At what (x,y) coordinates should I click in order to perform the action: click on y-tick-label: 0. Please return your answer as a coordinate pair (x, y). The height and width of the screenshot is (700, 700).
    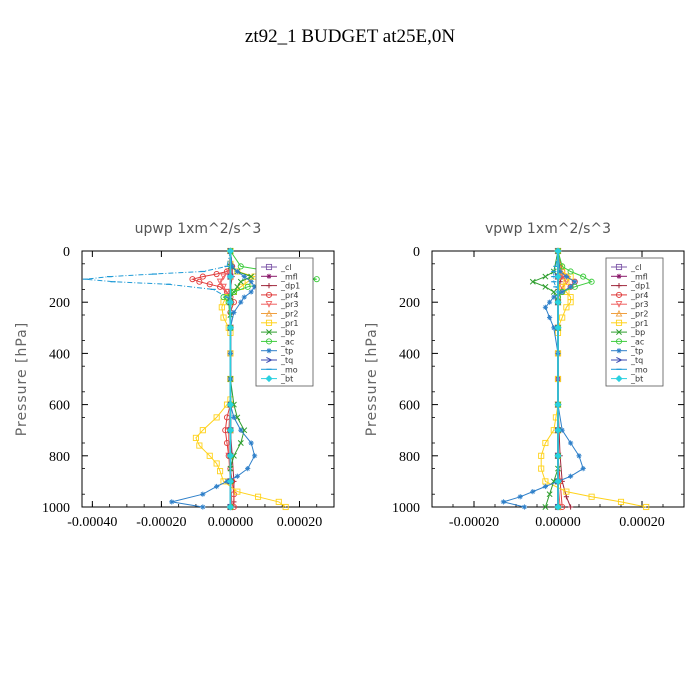
    Looking at the image, I should click on (66, 252).